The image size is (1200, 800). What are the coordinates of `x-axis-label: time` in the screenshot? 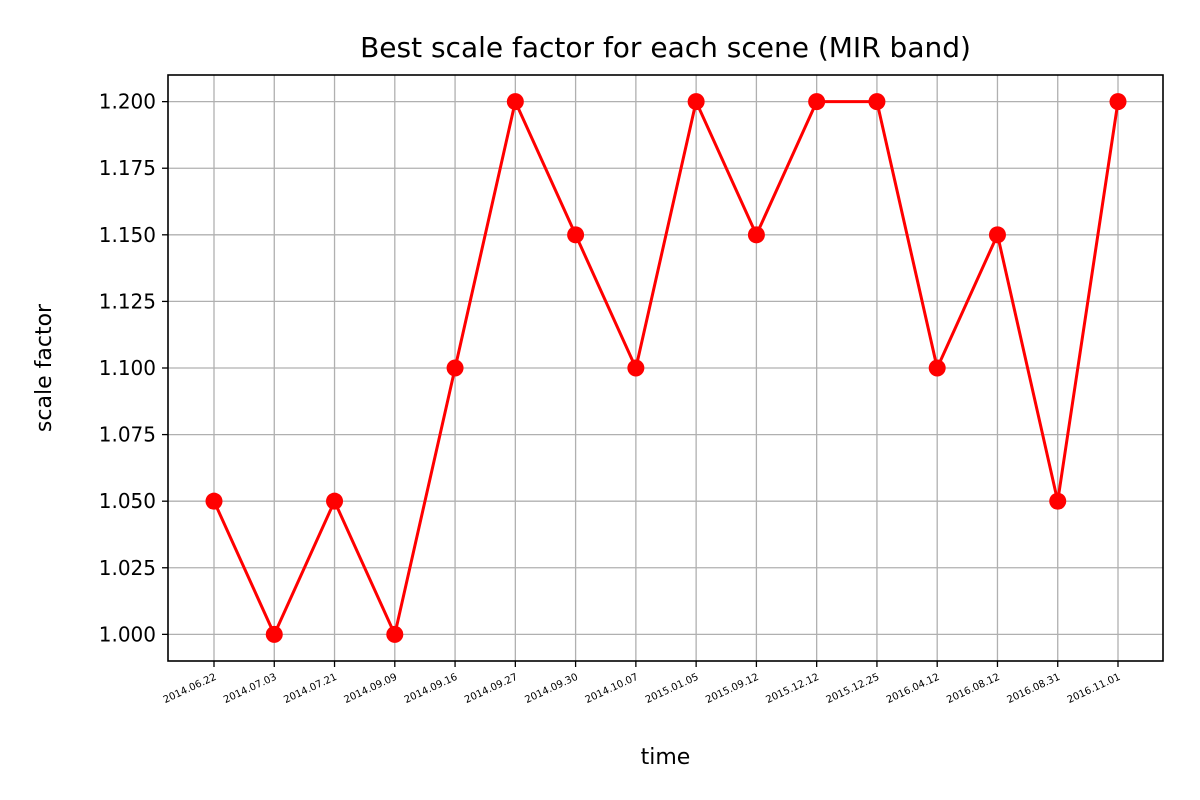 It's located at (666, 757).